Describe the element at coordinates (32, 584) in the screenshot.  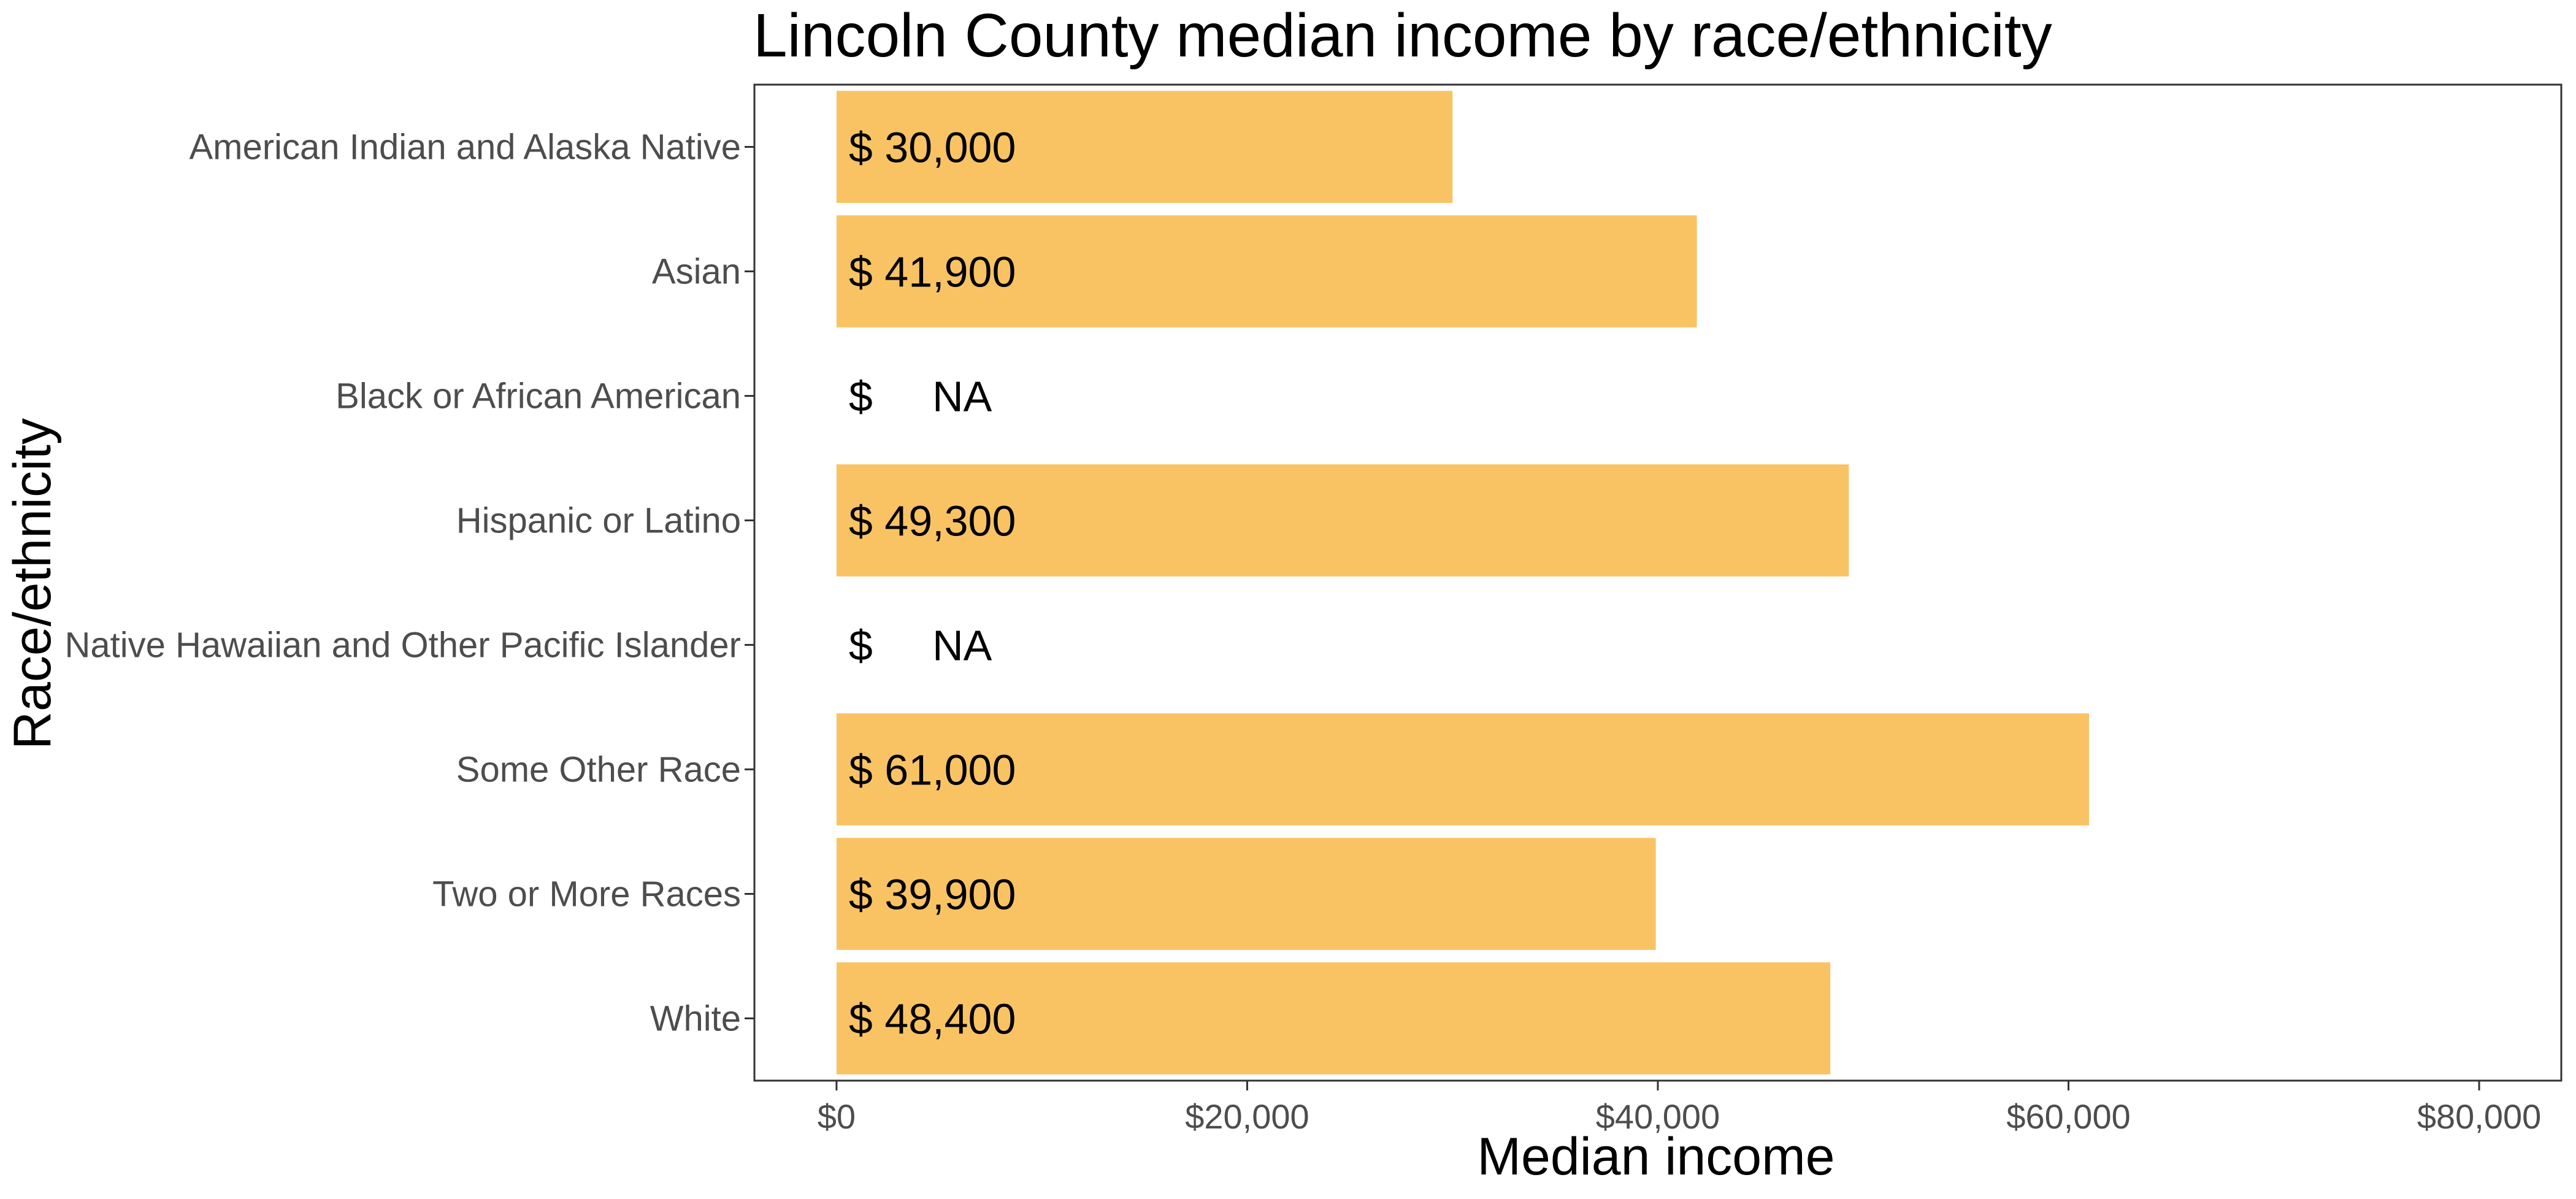
I see `y-axis-title: Race/ethnicity` at that location.